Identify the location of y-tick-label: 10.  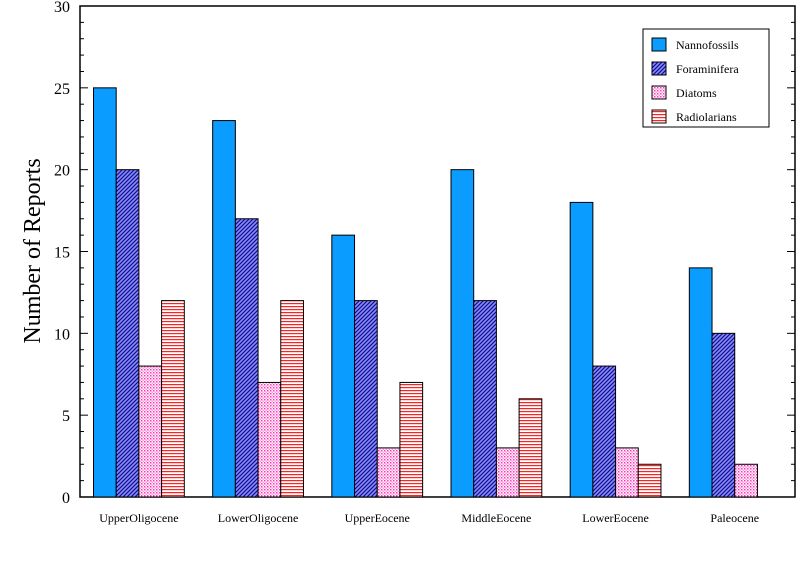
(62, 334).